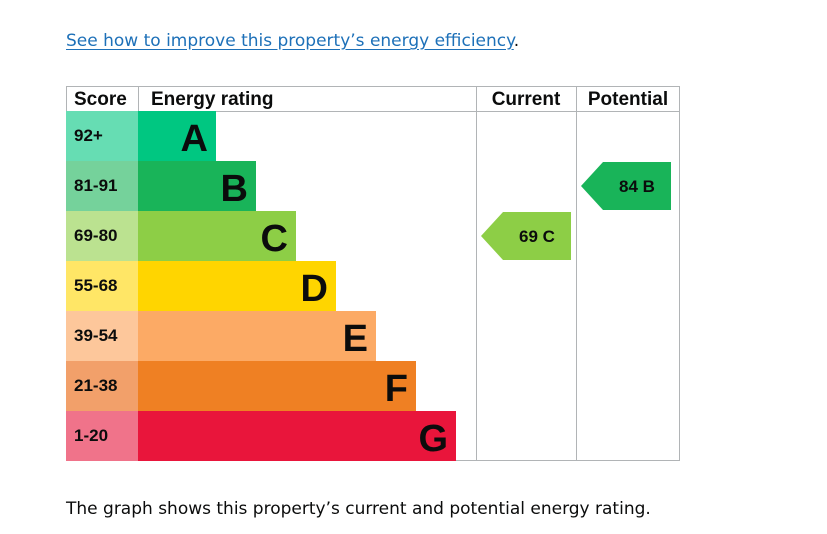 This screenshot has height=534, width=827. I want to click on column-header-0: Score, so click(100, 99).